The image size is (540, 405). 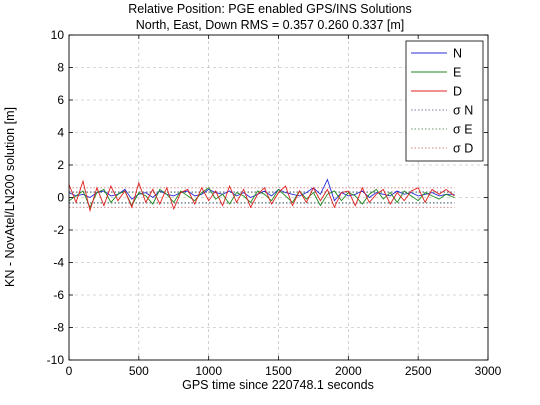 What do you see at coordinates (463, 130) in the screenshot?
I see `legend-label: σ E` at bounding box center [463, 130].